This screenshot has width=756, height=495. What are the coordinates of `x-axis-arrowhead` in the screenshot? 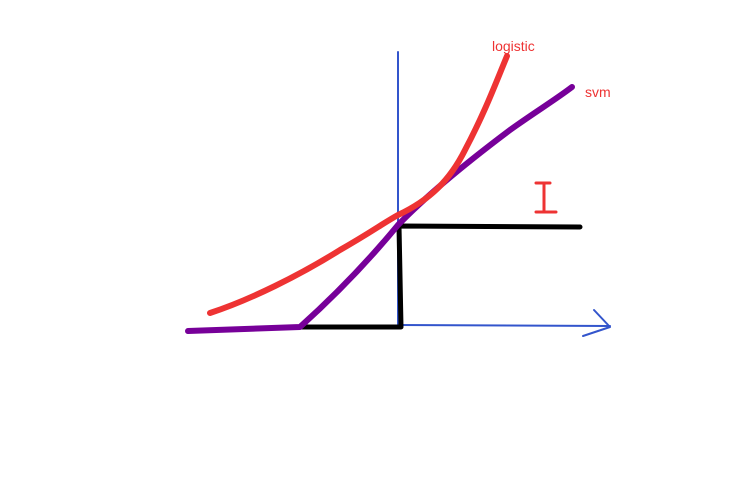 It's located at (596, 323).